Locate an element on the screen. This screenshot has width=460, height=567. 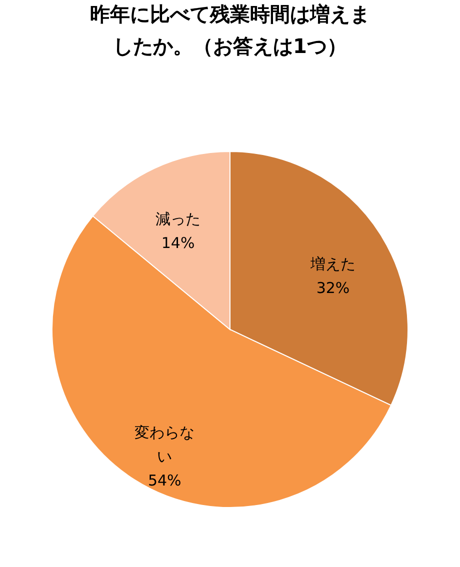
slice-label: 減った is located at coordinates (178, 219).